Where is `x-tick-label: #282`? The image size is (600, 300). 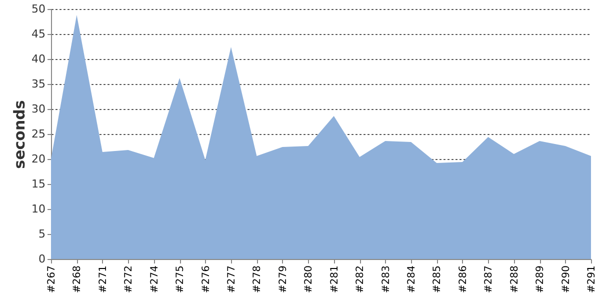
x-tick-label: #282 is located at coordinates (360, 279).